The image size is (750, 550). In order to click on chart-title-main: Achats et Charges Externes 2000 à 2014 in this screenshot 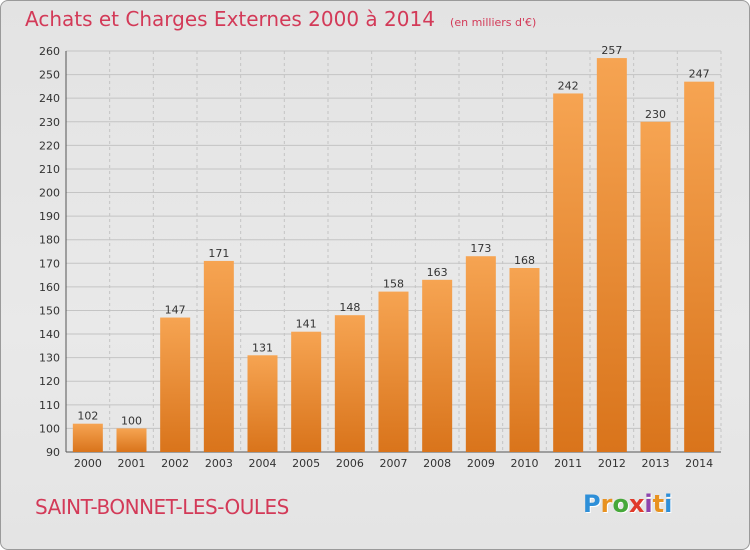, I will do `click(230, 19)`.